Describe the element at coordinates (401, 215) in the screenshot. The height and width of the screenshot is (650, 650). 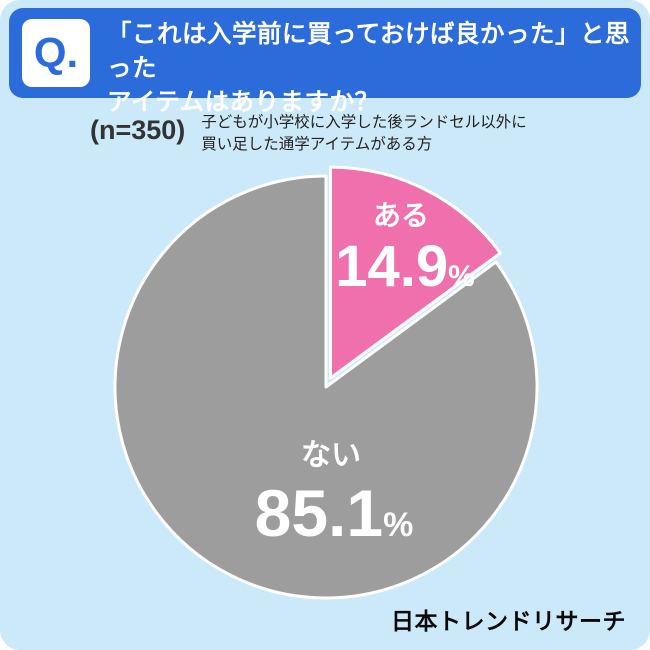
I see `slice-label-aru-name: ある` at that location.